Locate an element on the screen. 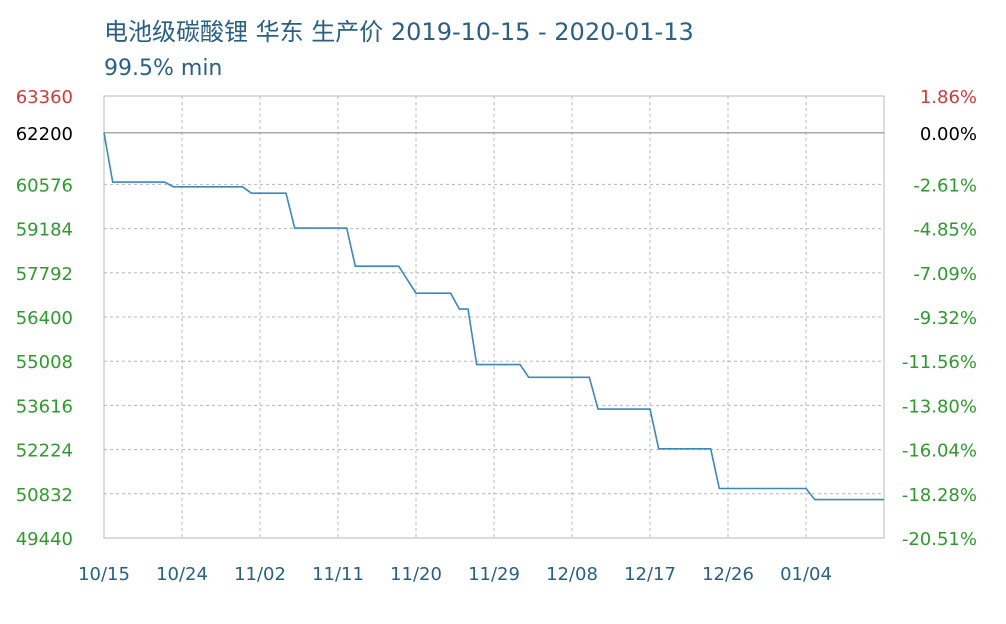  y-tick-label-right: -4.85% is located at coordinates (945, 230).